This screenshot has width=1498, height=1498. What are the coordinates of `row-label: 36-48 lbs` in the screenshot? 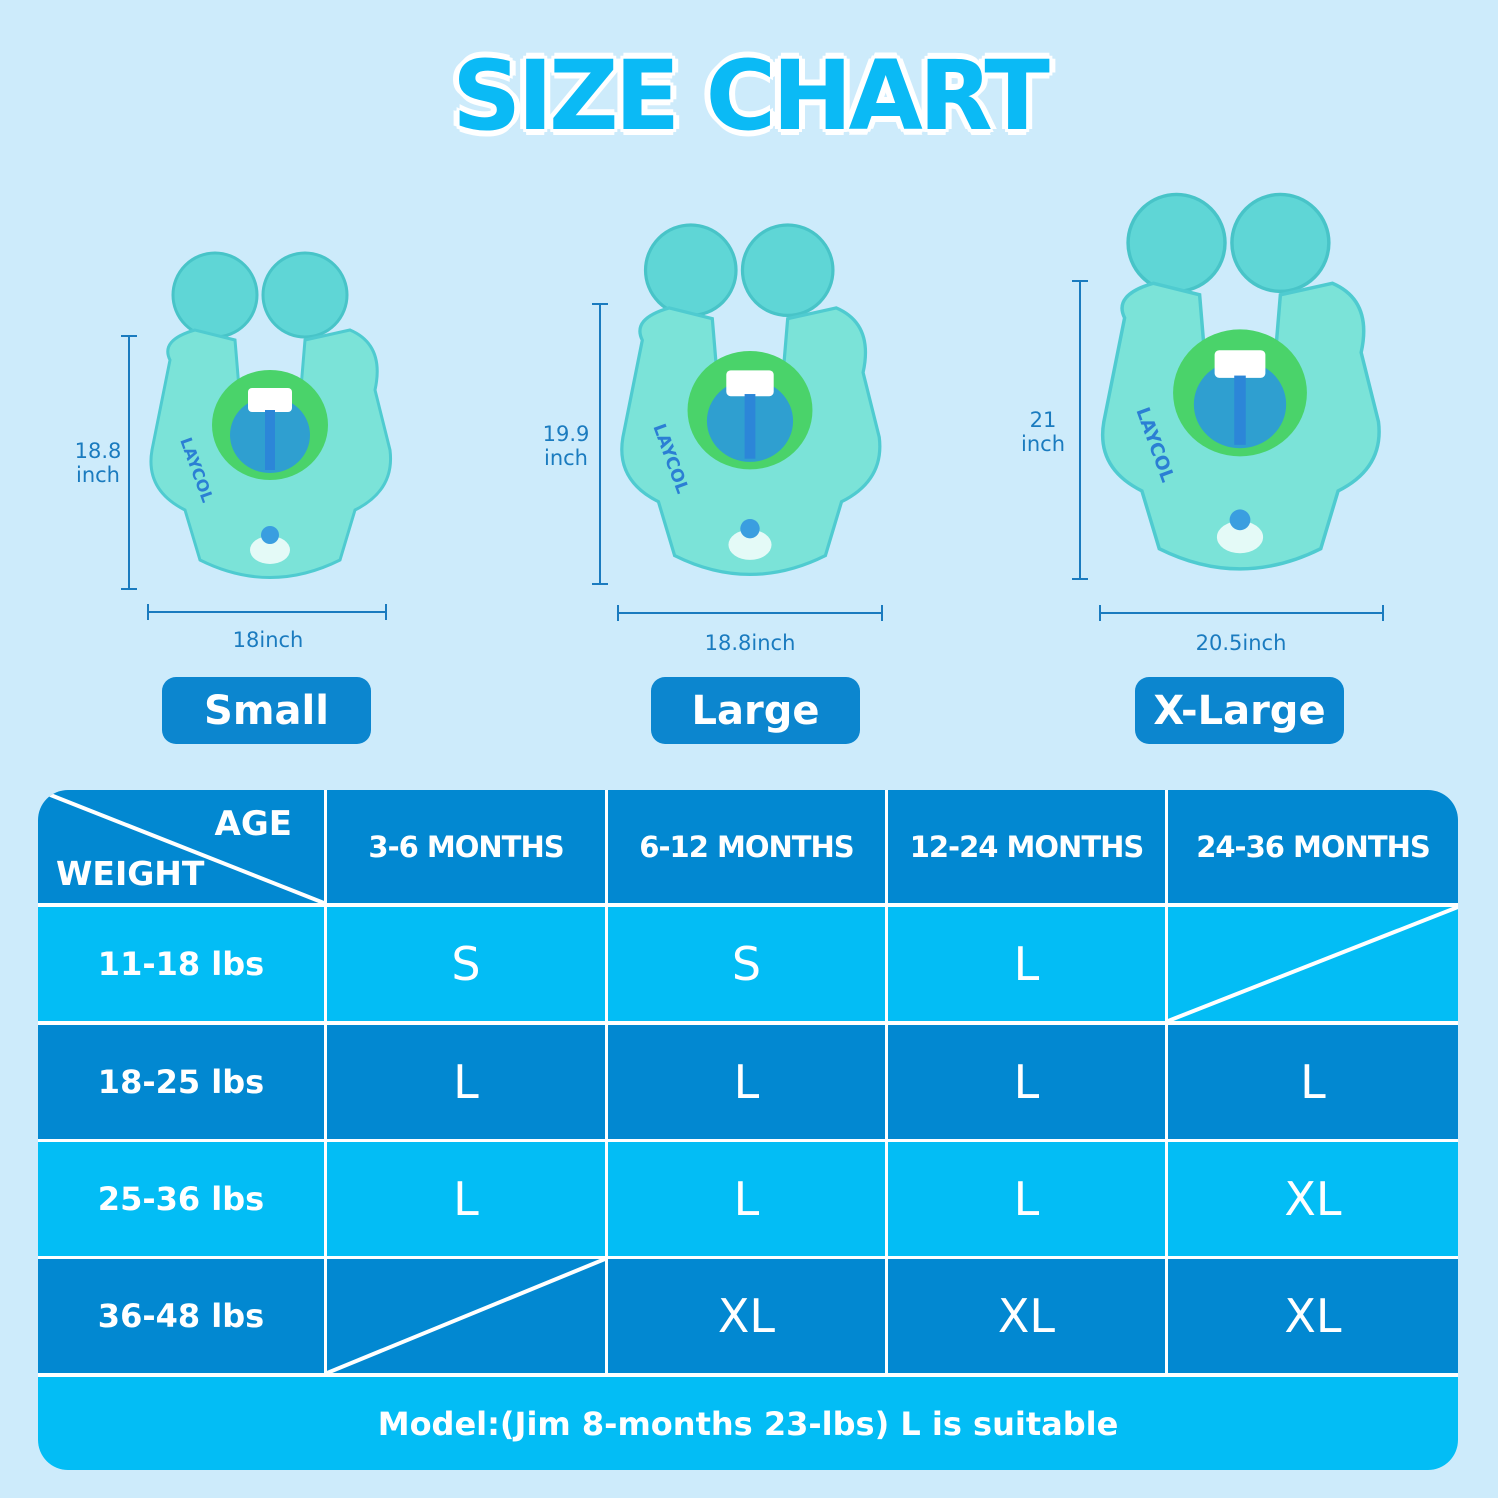 It's located at (181, 1316).